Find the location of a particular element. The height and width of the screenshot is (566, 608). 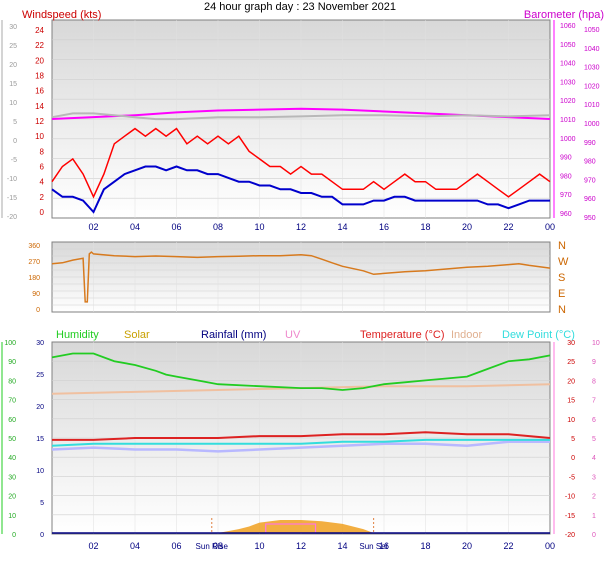

direction-y-tick: 270 is located at coordinates (34, 262).